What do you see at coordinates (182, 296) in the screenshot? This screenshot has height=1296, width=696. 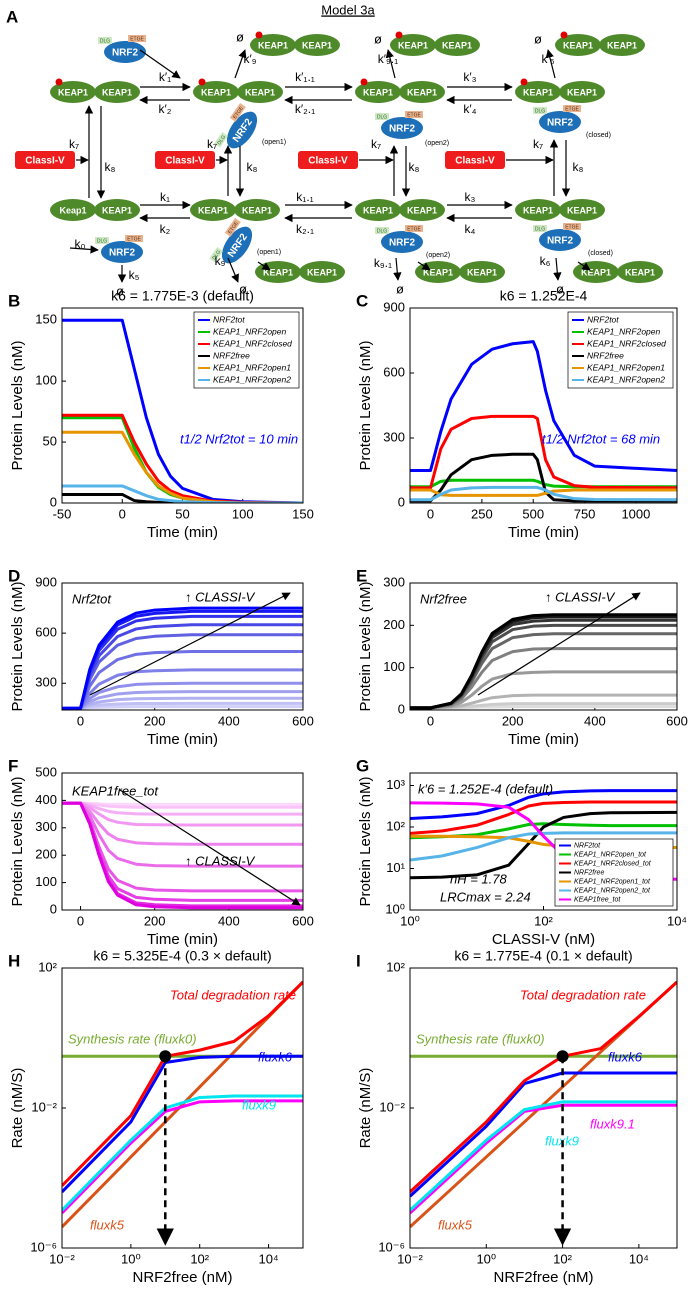 I see `chart-title: k6 = 1.775E-3 (default)` at bounding box center [182, 296].